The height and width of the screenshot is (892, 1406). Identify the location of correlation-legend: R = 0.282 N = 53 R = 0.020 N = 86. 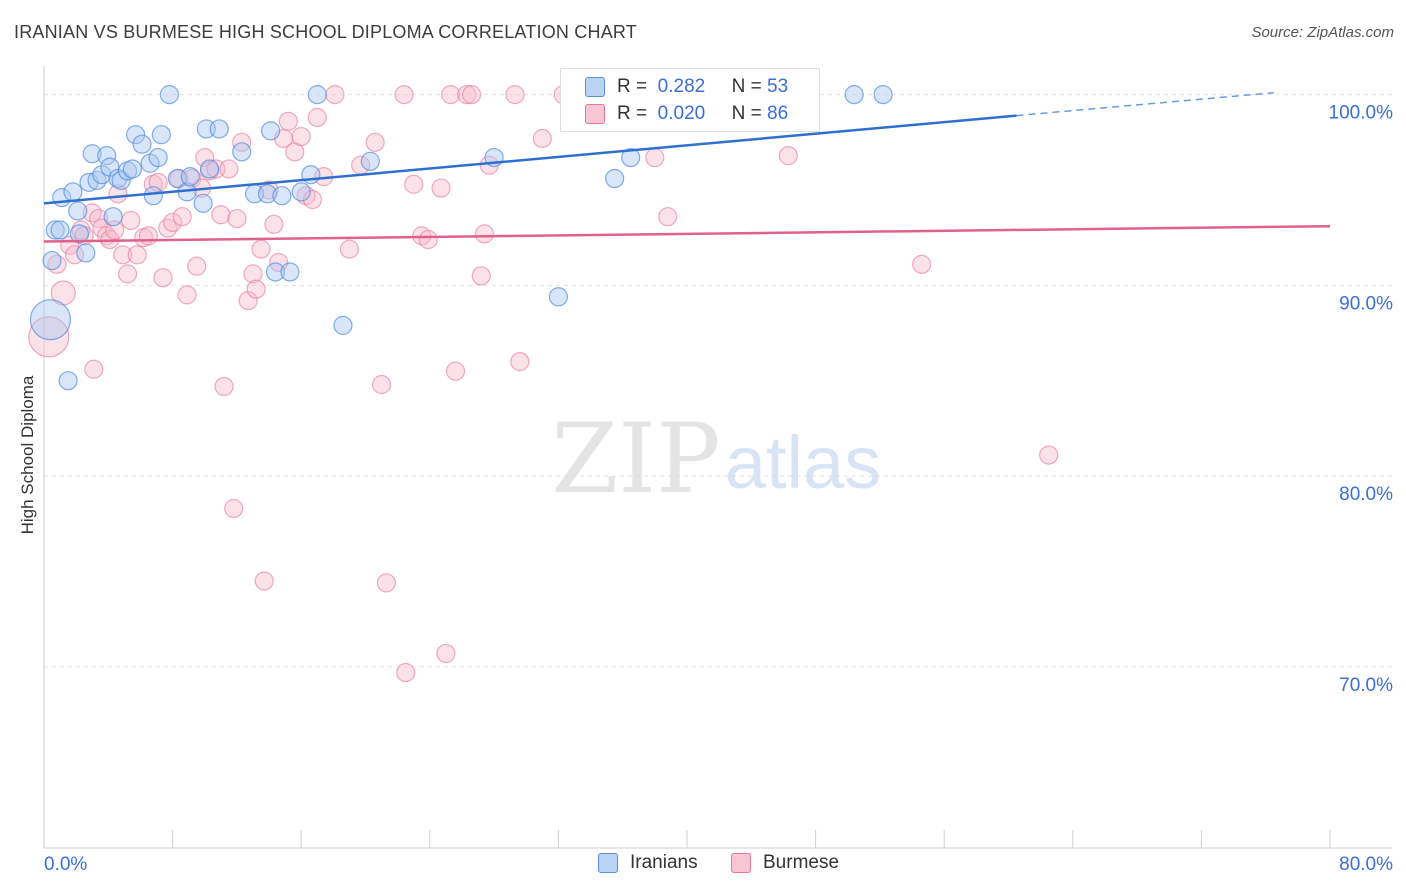
(690, 100).